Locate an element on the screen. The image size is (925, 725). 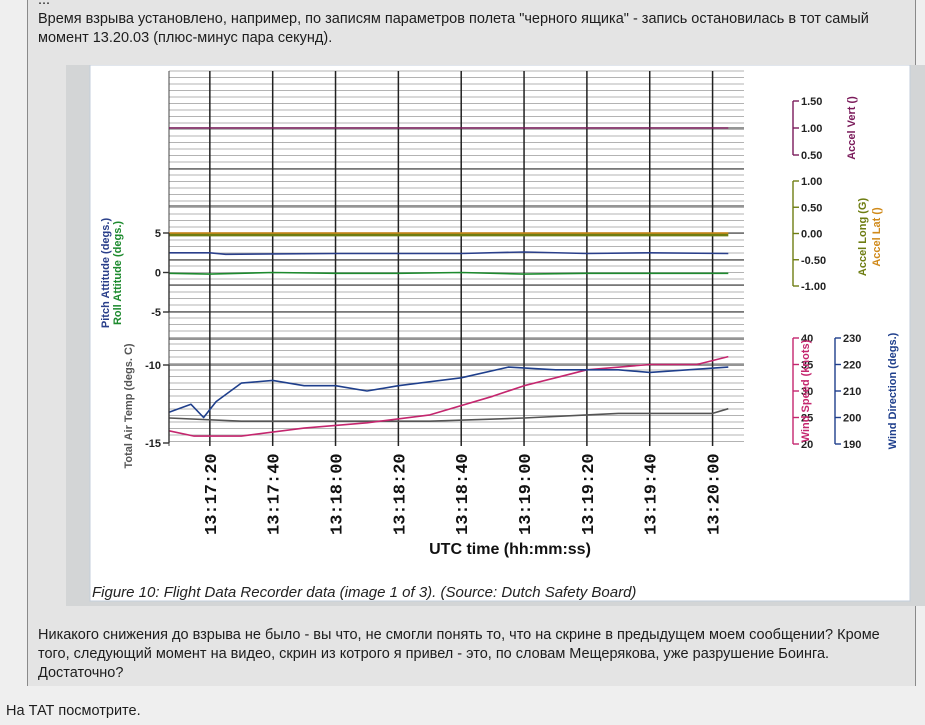
tick-label-tat: -10 is located at coordinates (153, 366).